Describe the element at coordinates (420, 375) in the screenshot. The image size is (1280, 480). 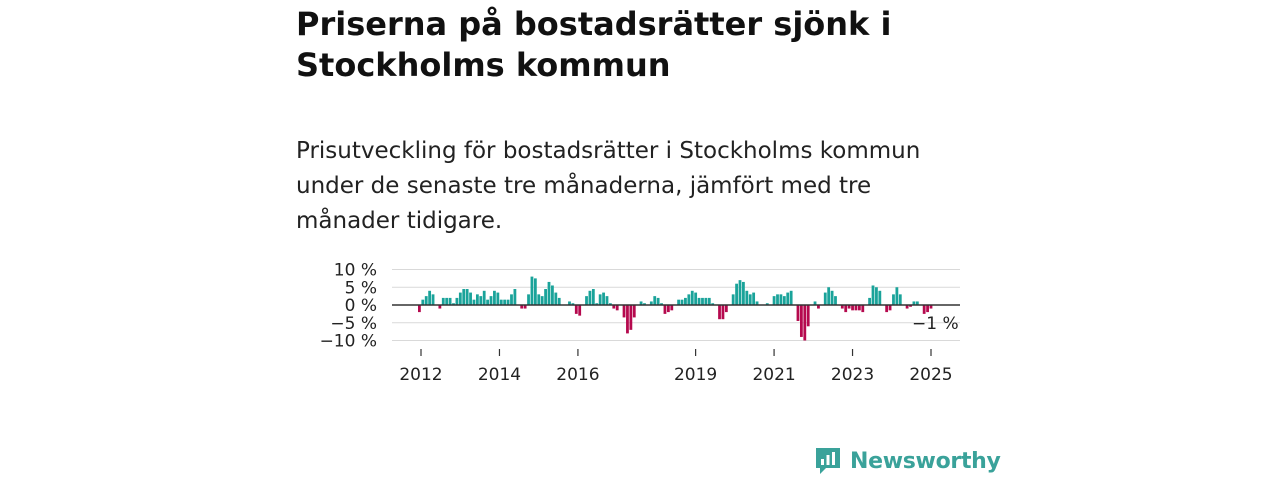
I see `x-tick-label: 2012` at that location.